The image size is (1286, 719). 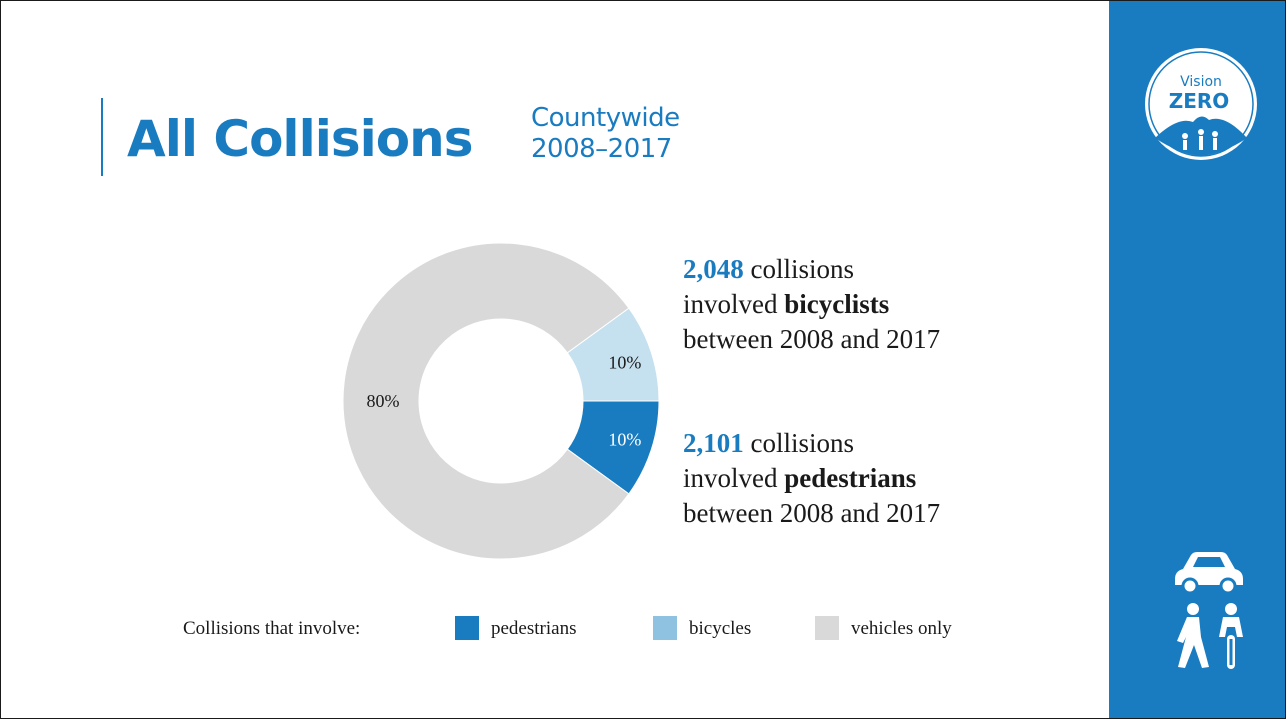 What do you see at coordinates (486, 401) in the screenshot?
I see `donut-slice-vehicles-only` at bounding box center [486, 401].